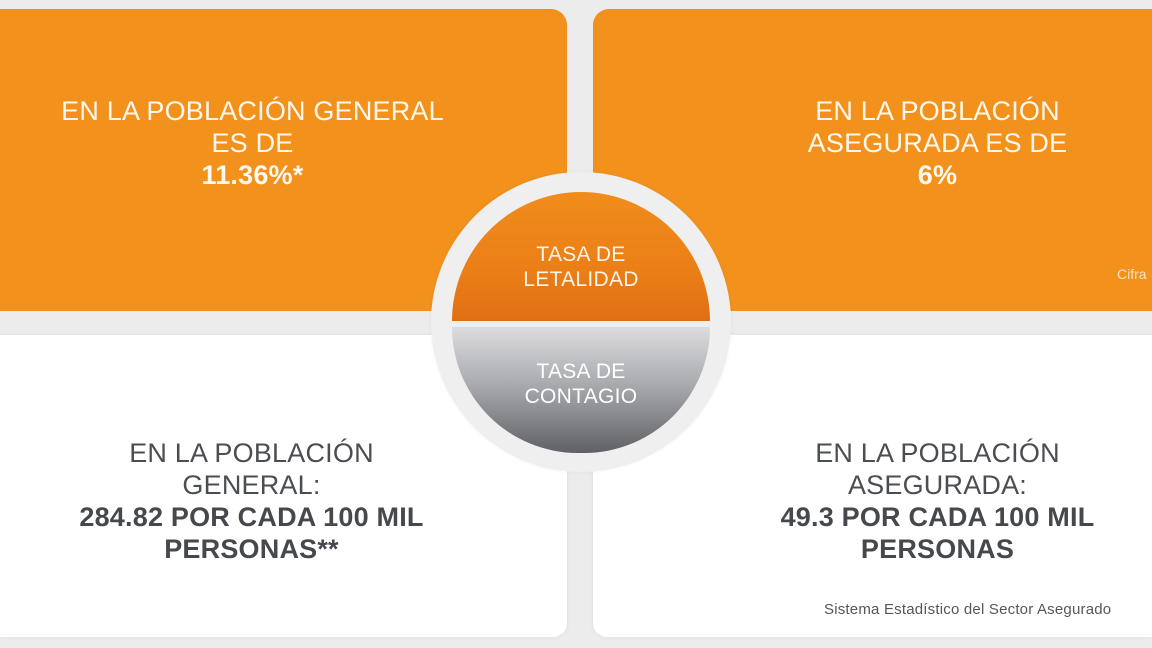  What do you see at coordinates (251, 453) in the screenshot?
I see `contagio-general-line-1: EN LA POBLACIÓN` at bounding box center [251, 453].